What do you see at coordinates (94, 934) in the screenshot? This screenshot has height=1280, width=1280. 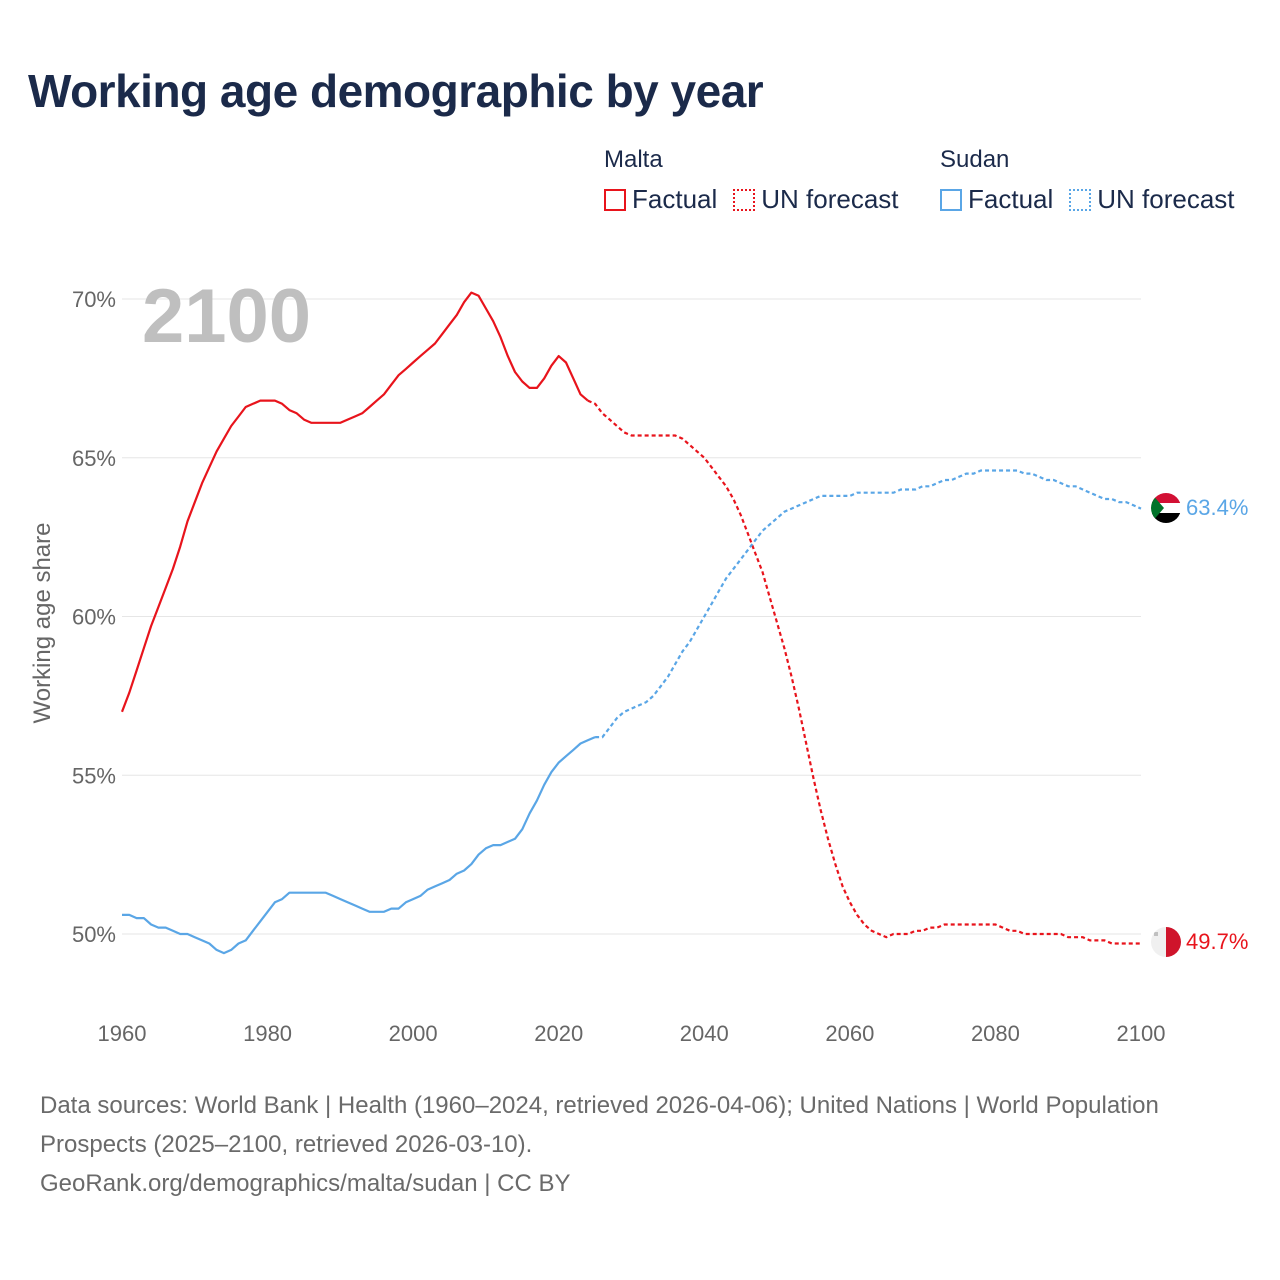 I see `y-tick-label: 50%` at bounding box center [94, 934].